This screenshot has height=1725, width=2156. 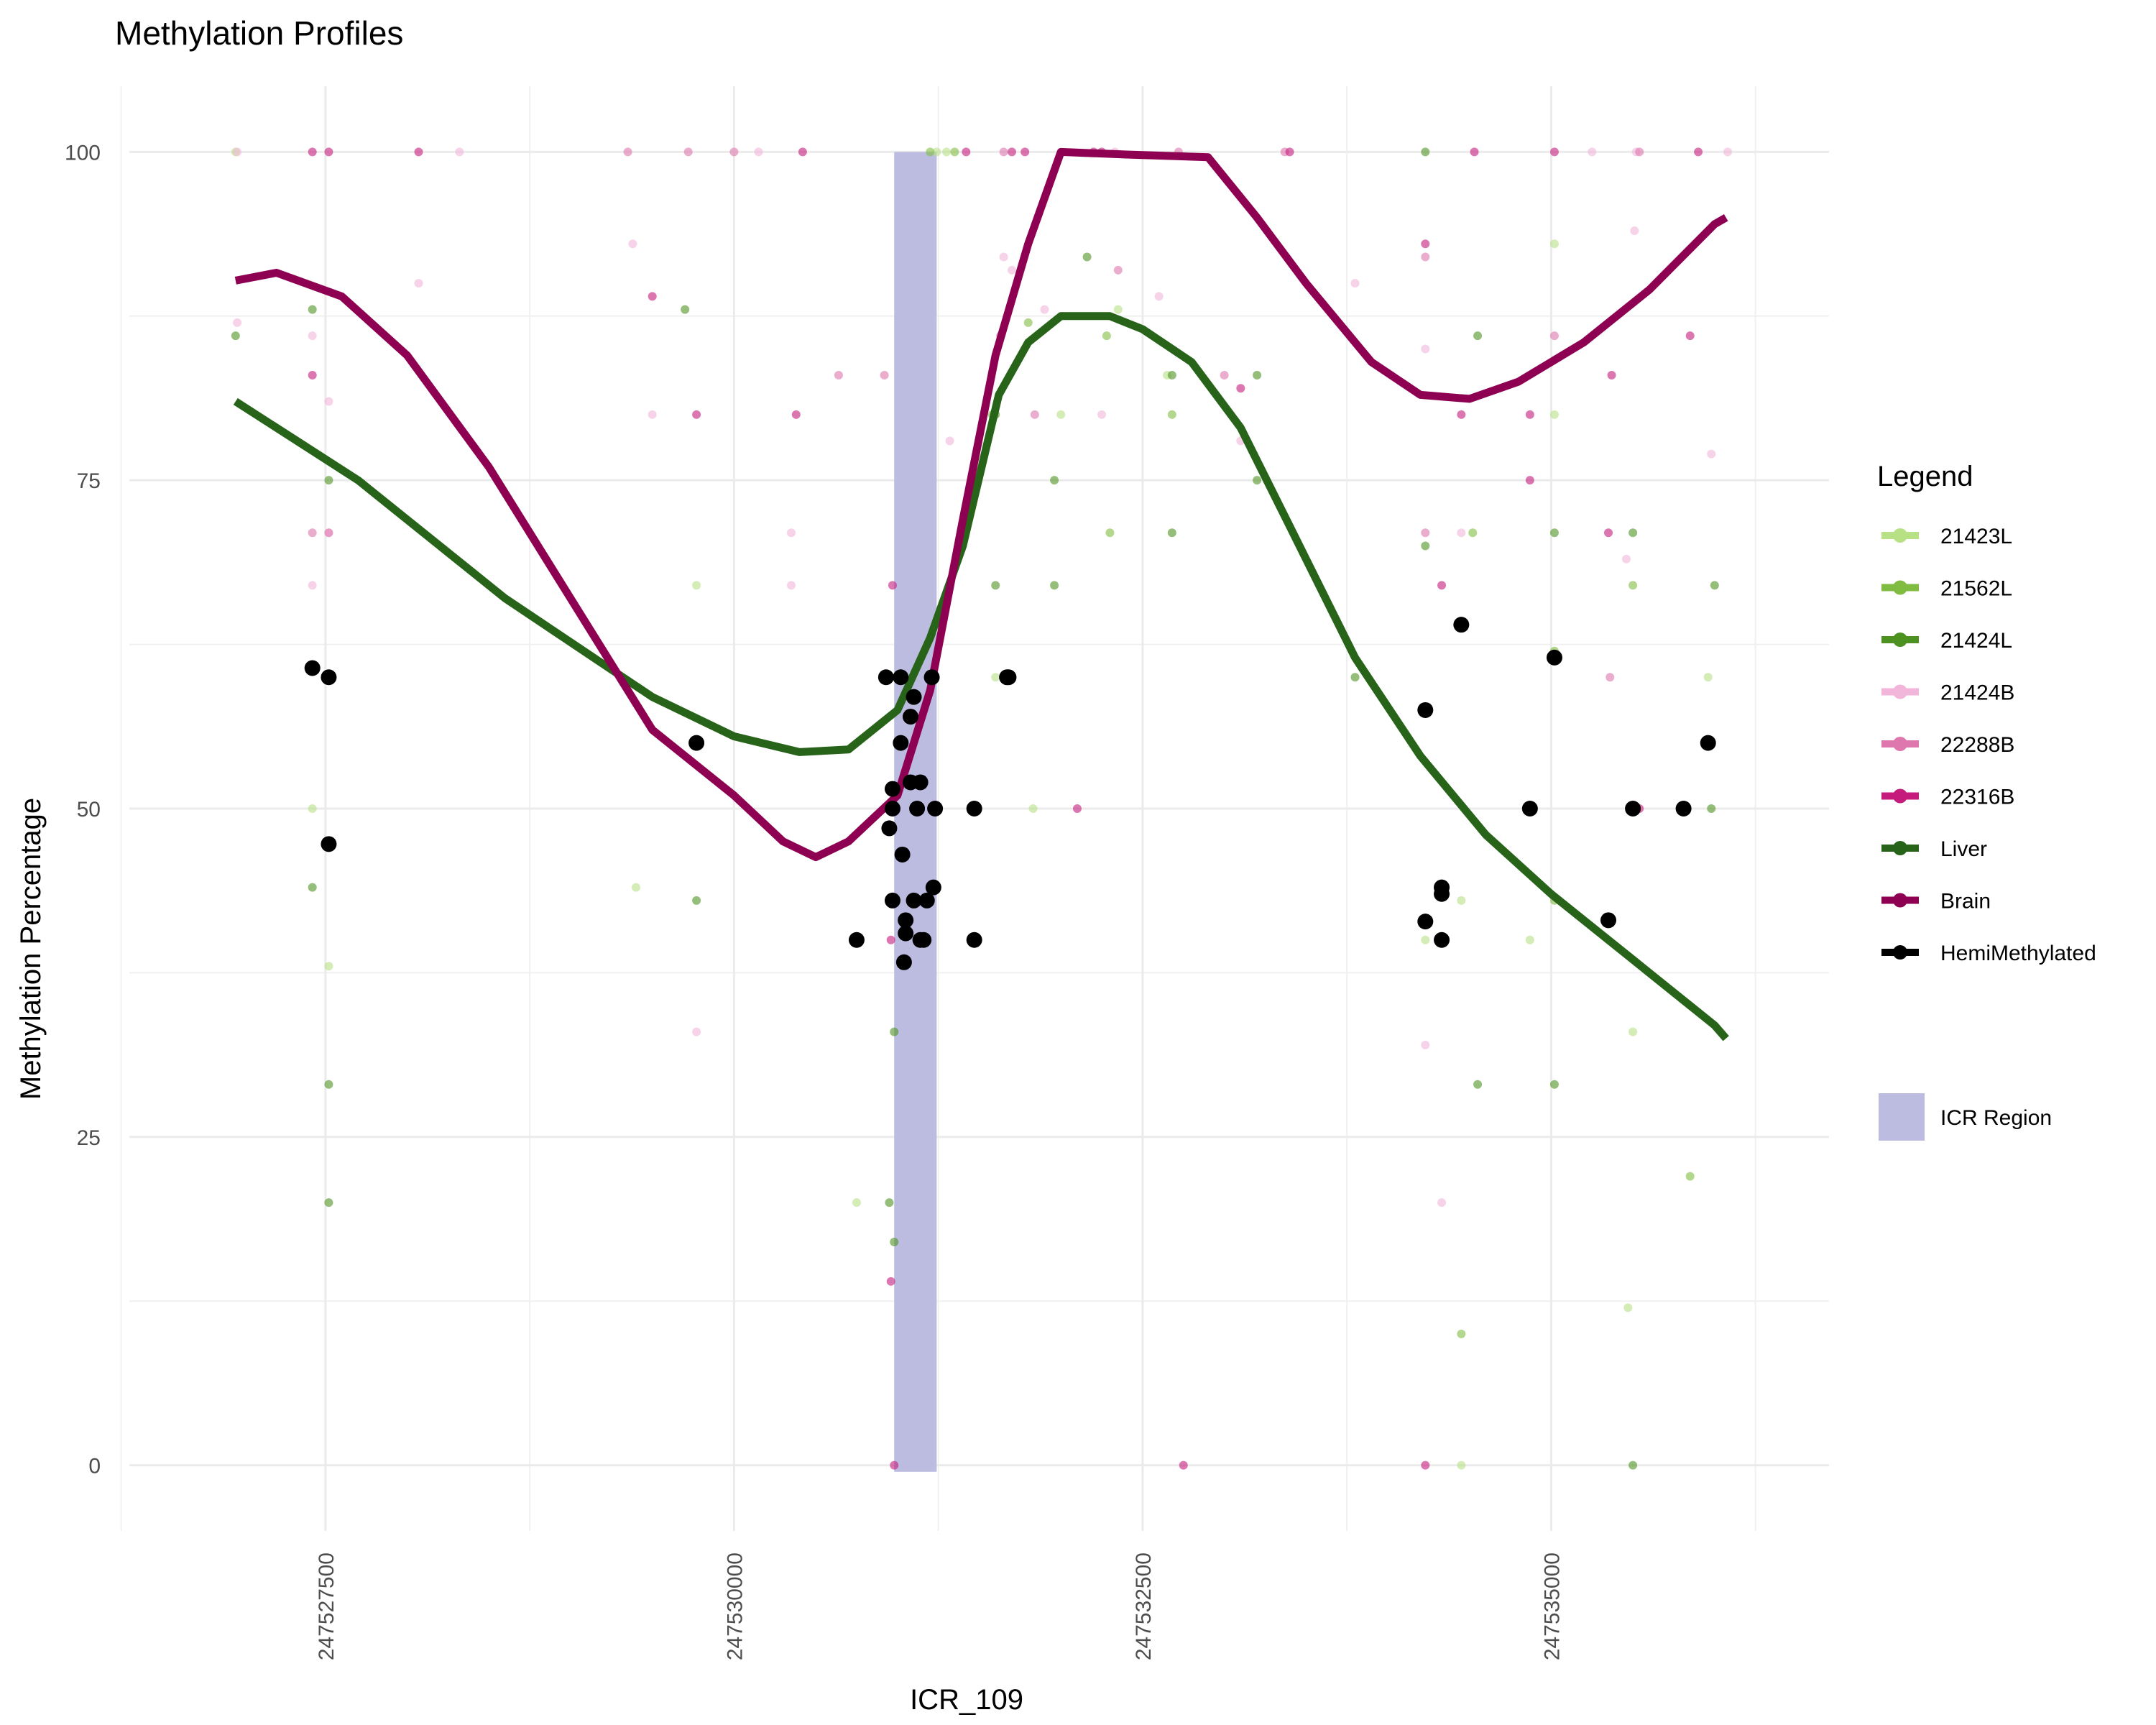 What do you see at coordinates (1977, 693) in the screenshot?
I see `legend-label: 21424B` at bounding box center [1977, 693].